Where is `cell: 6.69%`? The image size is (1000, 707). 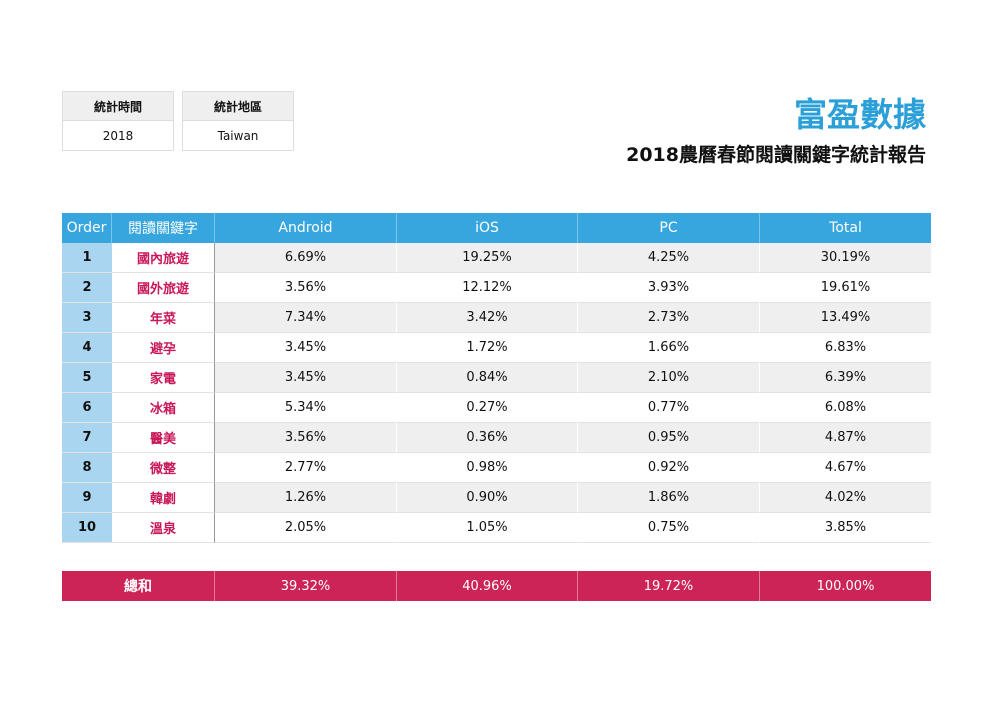 cell: 6.69% is located at coordinates (306, 258).